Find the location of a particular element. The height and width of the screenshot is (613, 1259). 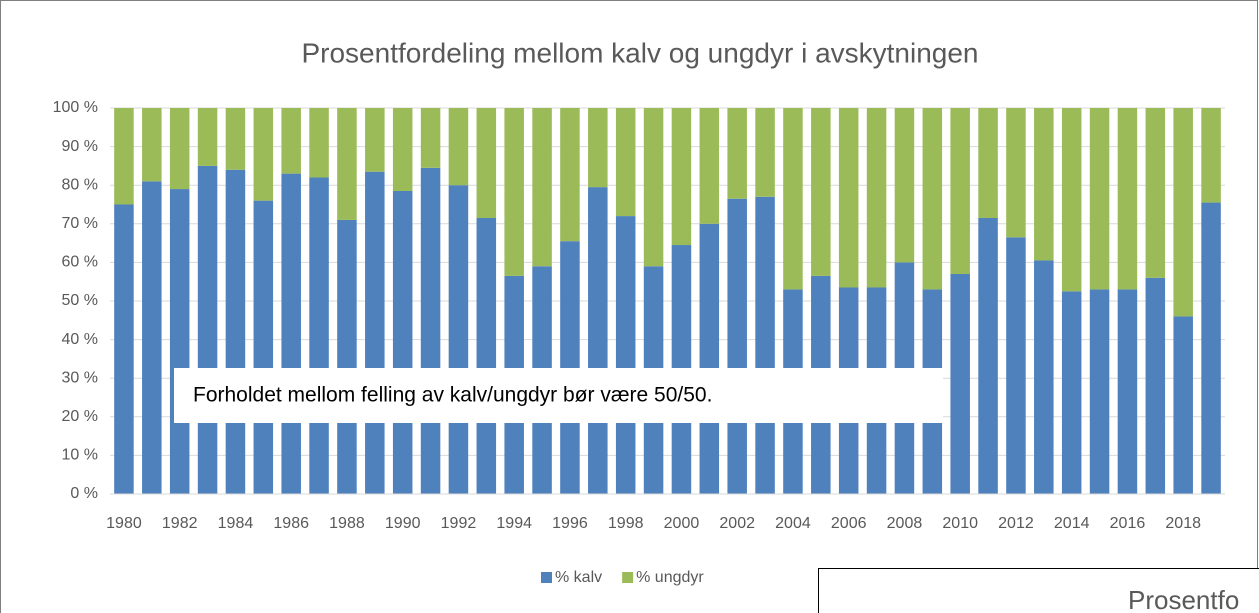

x-tick-label: 2004 is located at coordinates (793, 523).